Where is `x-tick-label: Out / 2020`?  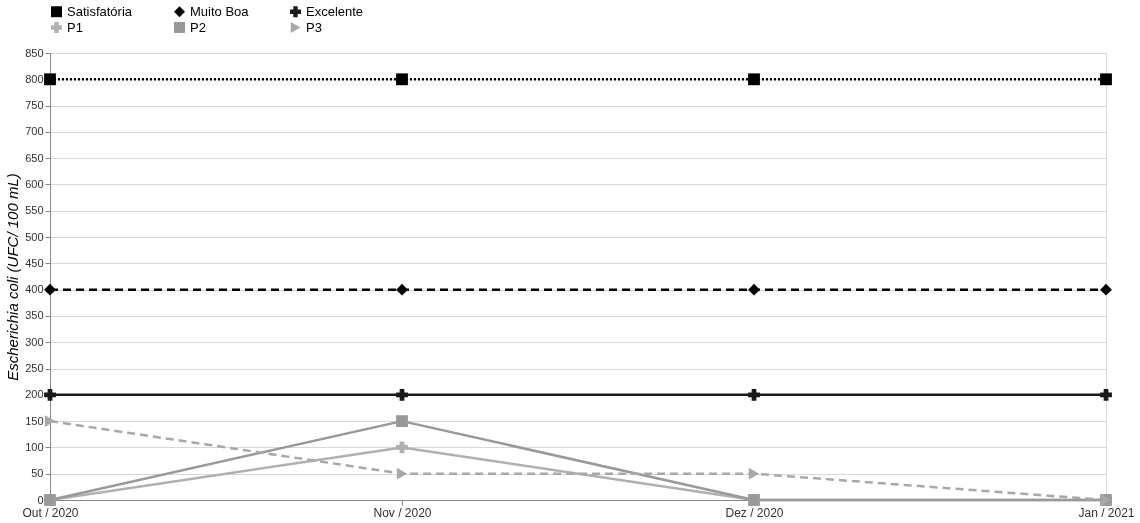
x-tick-label: Out / 2020 is located at coordinates (50, 512).